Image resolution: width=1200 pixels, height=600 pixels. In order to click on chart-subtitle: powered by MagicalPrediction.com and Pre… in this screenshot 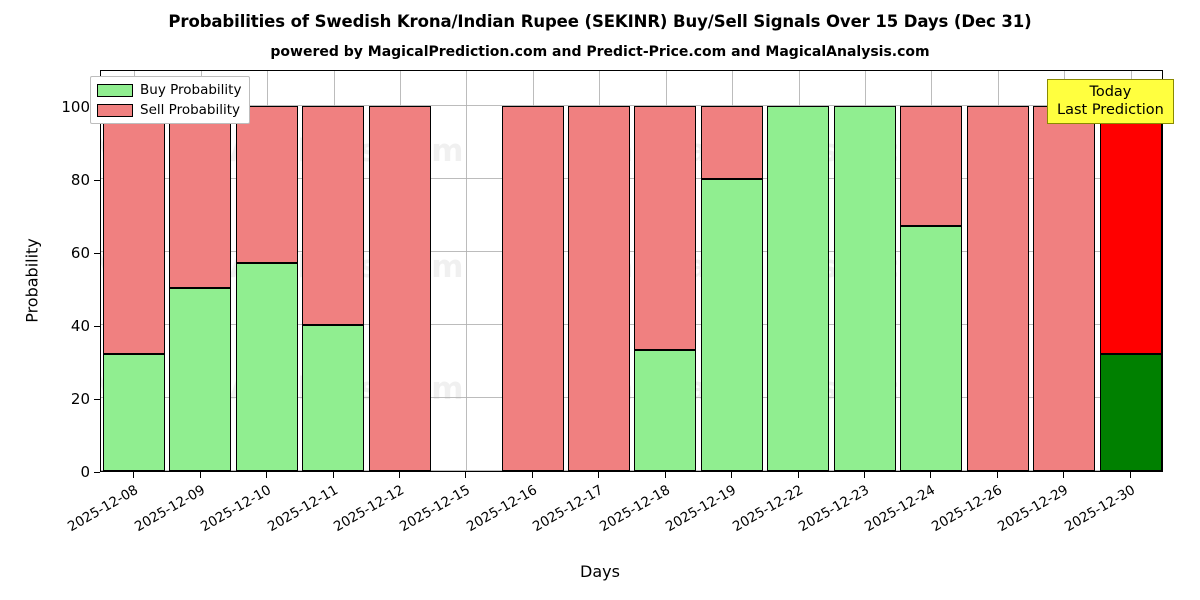, I will do `click(600, 52)`.